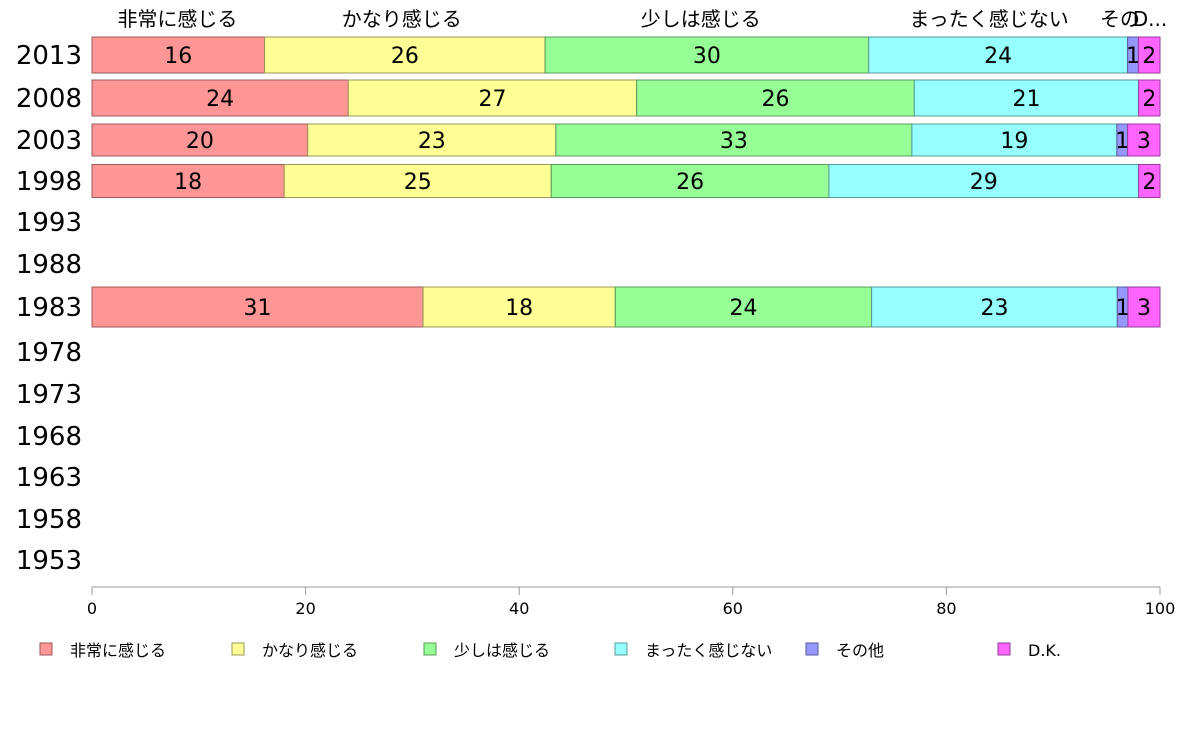  I want to click on x-tick-label: 40, so click(519, 608).